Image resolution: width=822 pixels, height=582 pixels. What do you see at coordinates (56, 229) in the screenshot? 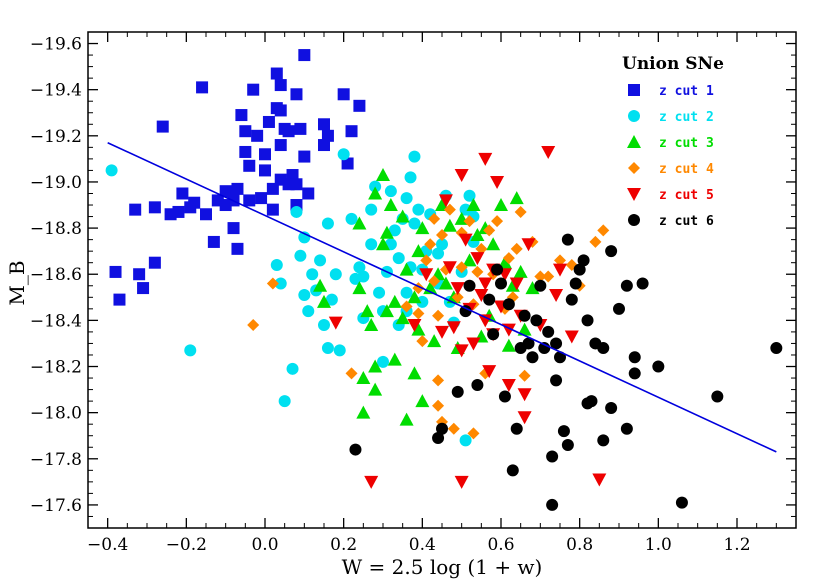
I see `y-tick-label: −18.8` at bounding box center [56, 229].